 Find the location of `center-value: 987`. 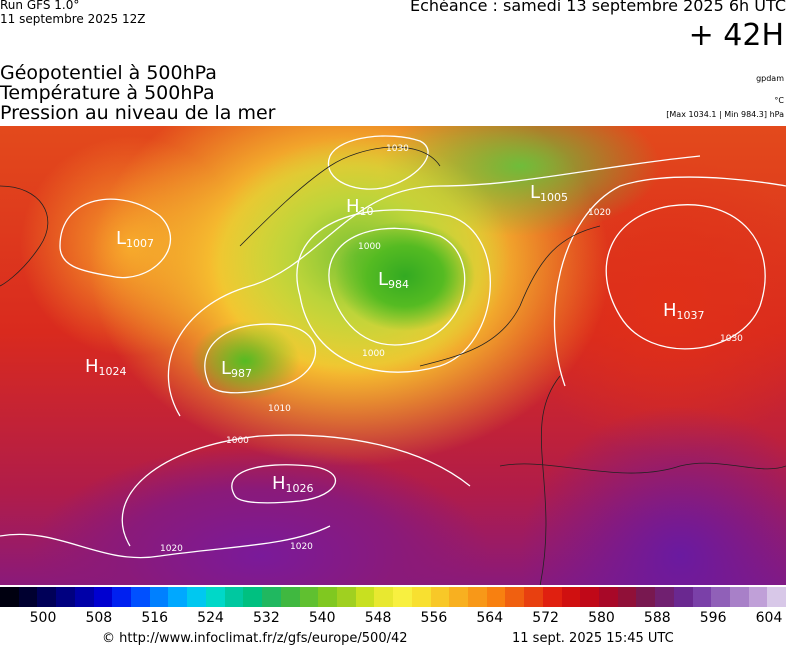

center-value: 987 is located at coordinates (242, 373).